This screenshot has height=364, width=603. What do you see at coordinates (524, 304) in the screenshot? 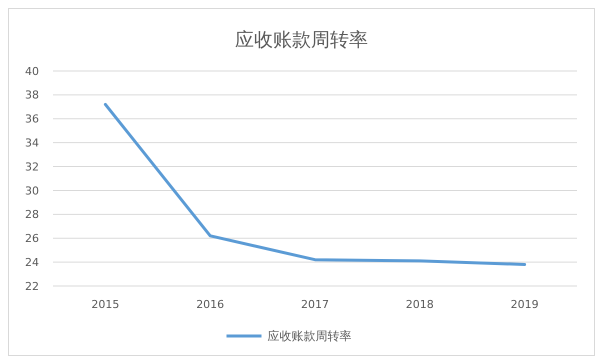
I see `x-tick-label: 2019` at bounding box center [524, 304].